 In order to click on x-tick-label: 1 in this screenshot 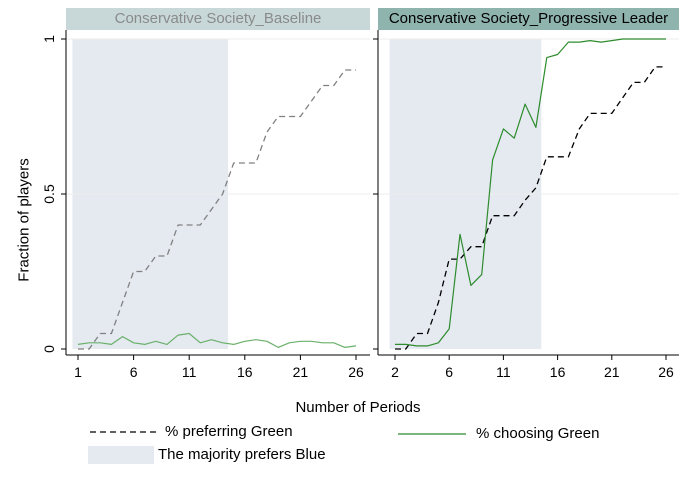, I will do `click(78, 372)`.